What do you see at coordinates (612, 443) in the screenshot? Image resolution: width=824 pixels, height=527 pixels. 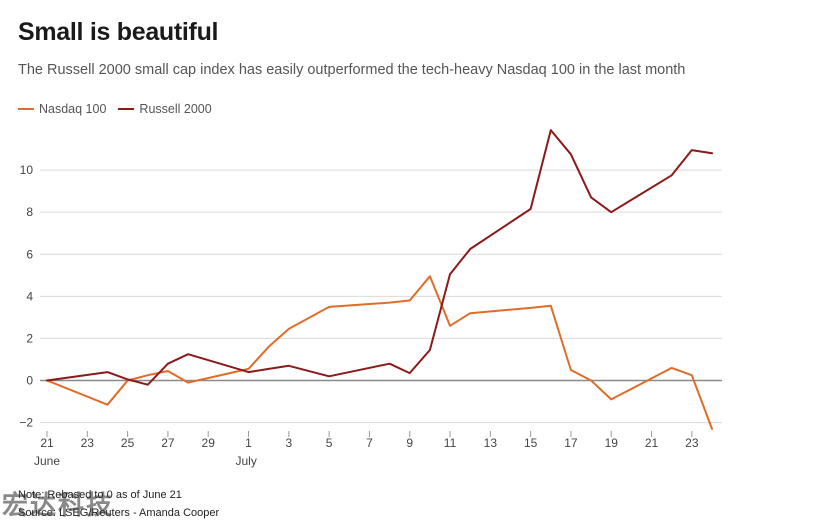 I see `x-tick-label: 19` at bounding box center [612, 443].